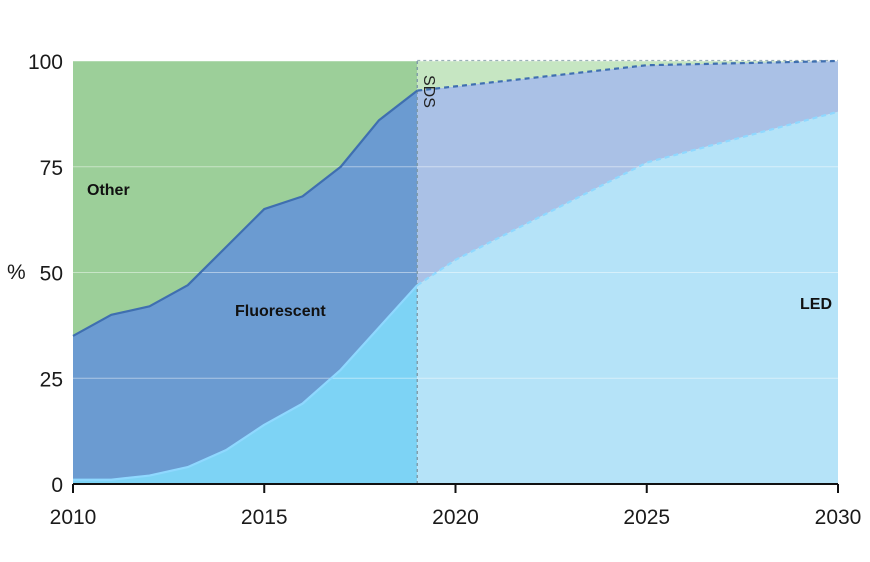  I want to click on label-fluorescent: Fluorescent, so click(280, 311).